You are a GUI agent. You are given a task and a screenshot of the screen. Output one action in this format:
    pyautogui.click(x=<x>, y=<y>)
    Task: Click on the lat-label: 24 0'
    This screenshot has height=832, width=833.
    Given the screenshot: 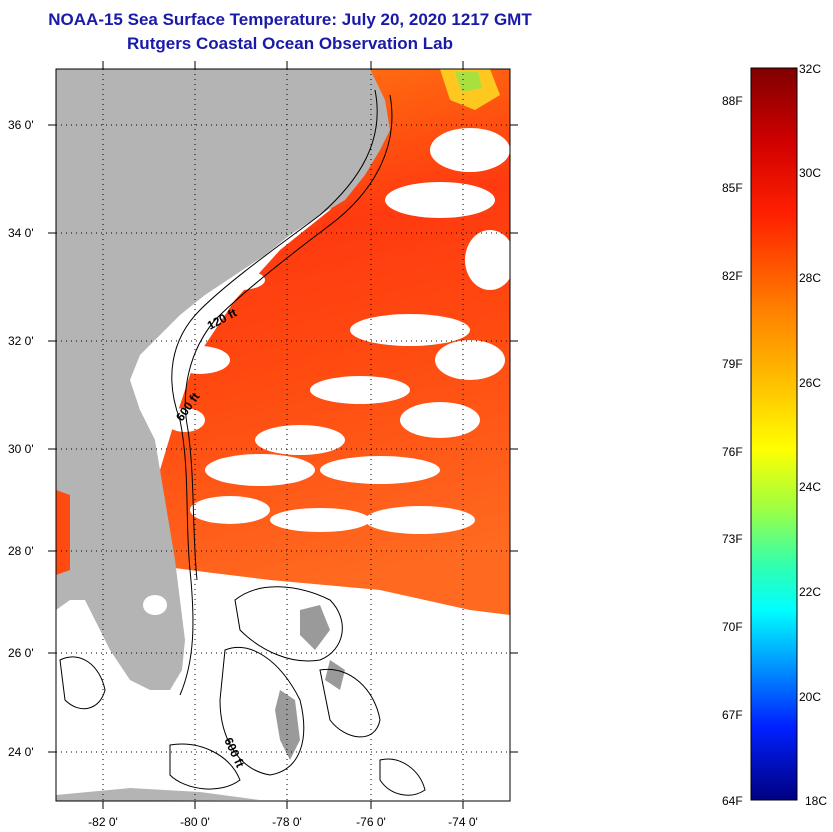 What is the action you would take?
    pyautogui.click(x=21, y=752)
    